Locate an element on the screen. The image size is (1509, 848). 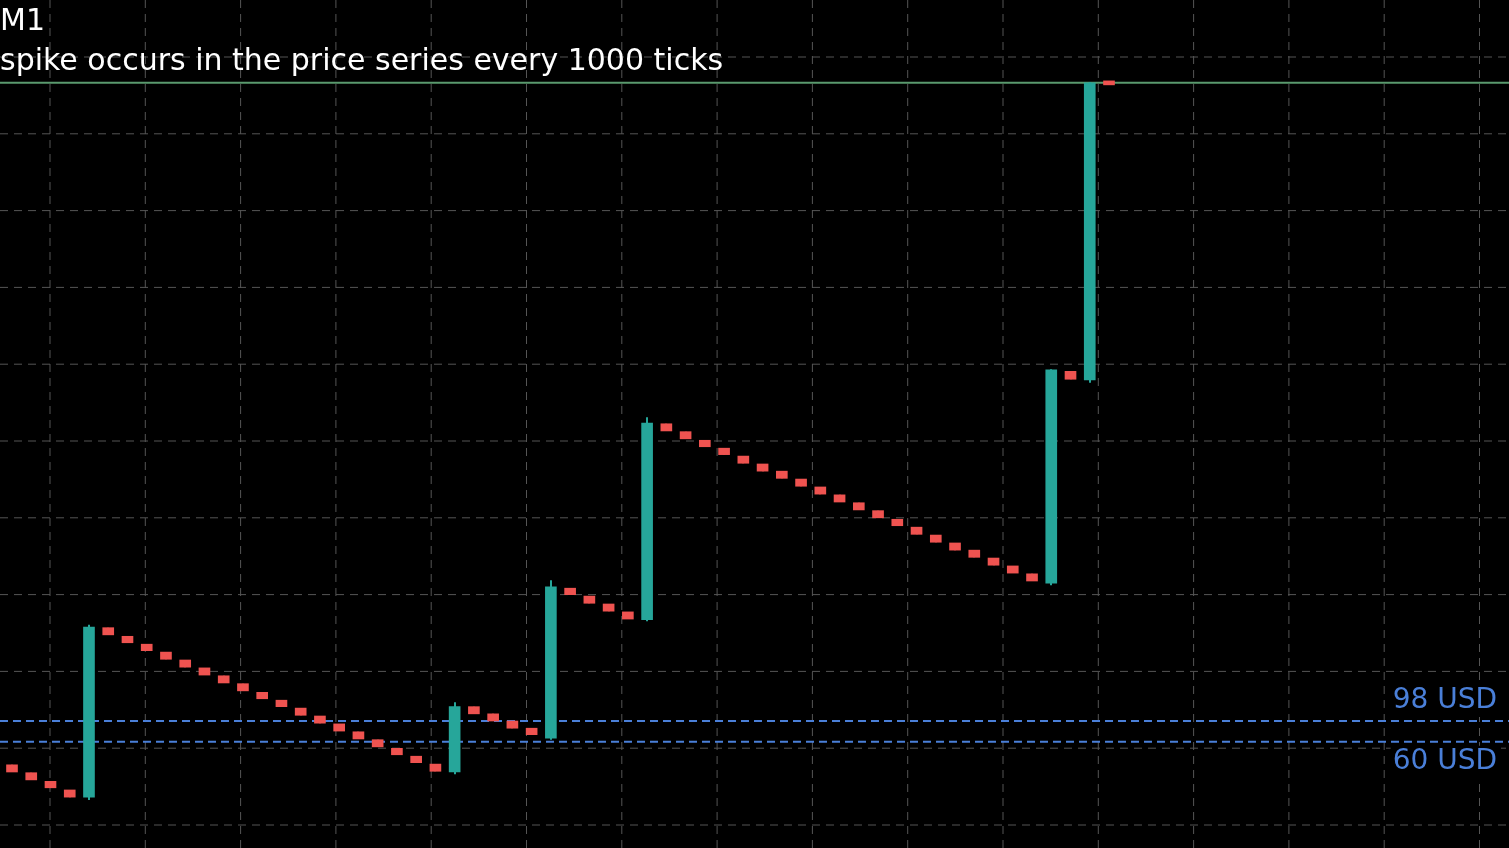
ref-line-label: 60 USD is located at coordinates (1444, 760).